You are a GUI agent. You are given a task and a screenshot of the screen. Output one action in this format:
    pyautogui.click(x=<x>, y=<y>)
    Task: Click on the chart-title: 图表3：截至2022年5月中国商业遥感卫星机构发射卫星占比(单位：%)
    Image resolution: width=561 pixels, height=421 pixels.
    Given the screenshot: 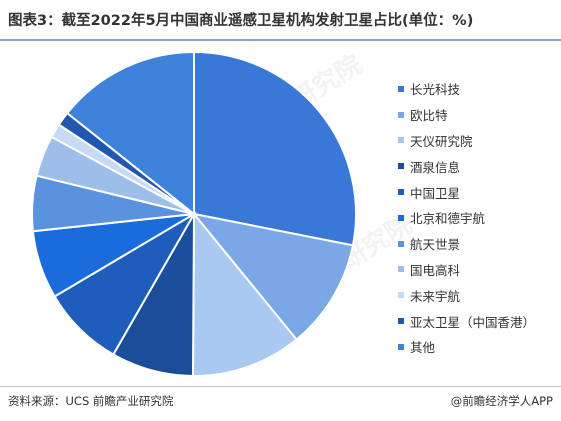 What is the action you would take?
    pyautogui.click(x=241, y=21)
    